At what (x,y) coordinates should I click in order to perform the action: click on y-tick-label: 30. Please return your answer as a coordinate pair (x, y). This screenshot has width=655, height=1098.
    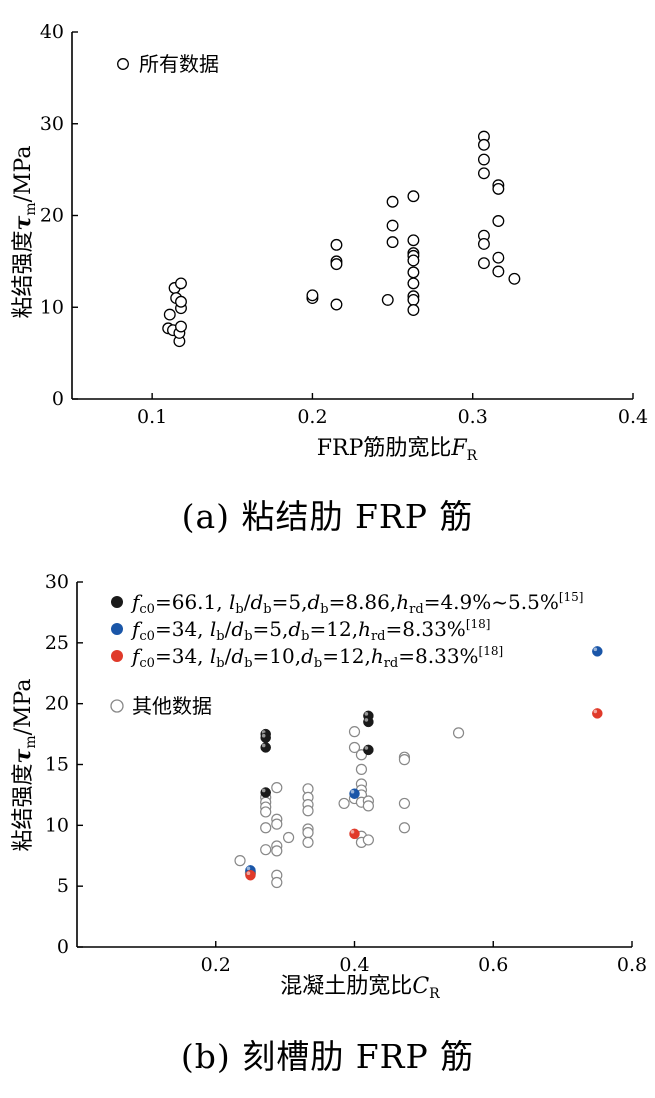
    Looking at the image, I should click on (52, 124).